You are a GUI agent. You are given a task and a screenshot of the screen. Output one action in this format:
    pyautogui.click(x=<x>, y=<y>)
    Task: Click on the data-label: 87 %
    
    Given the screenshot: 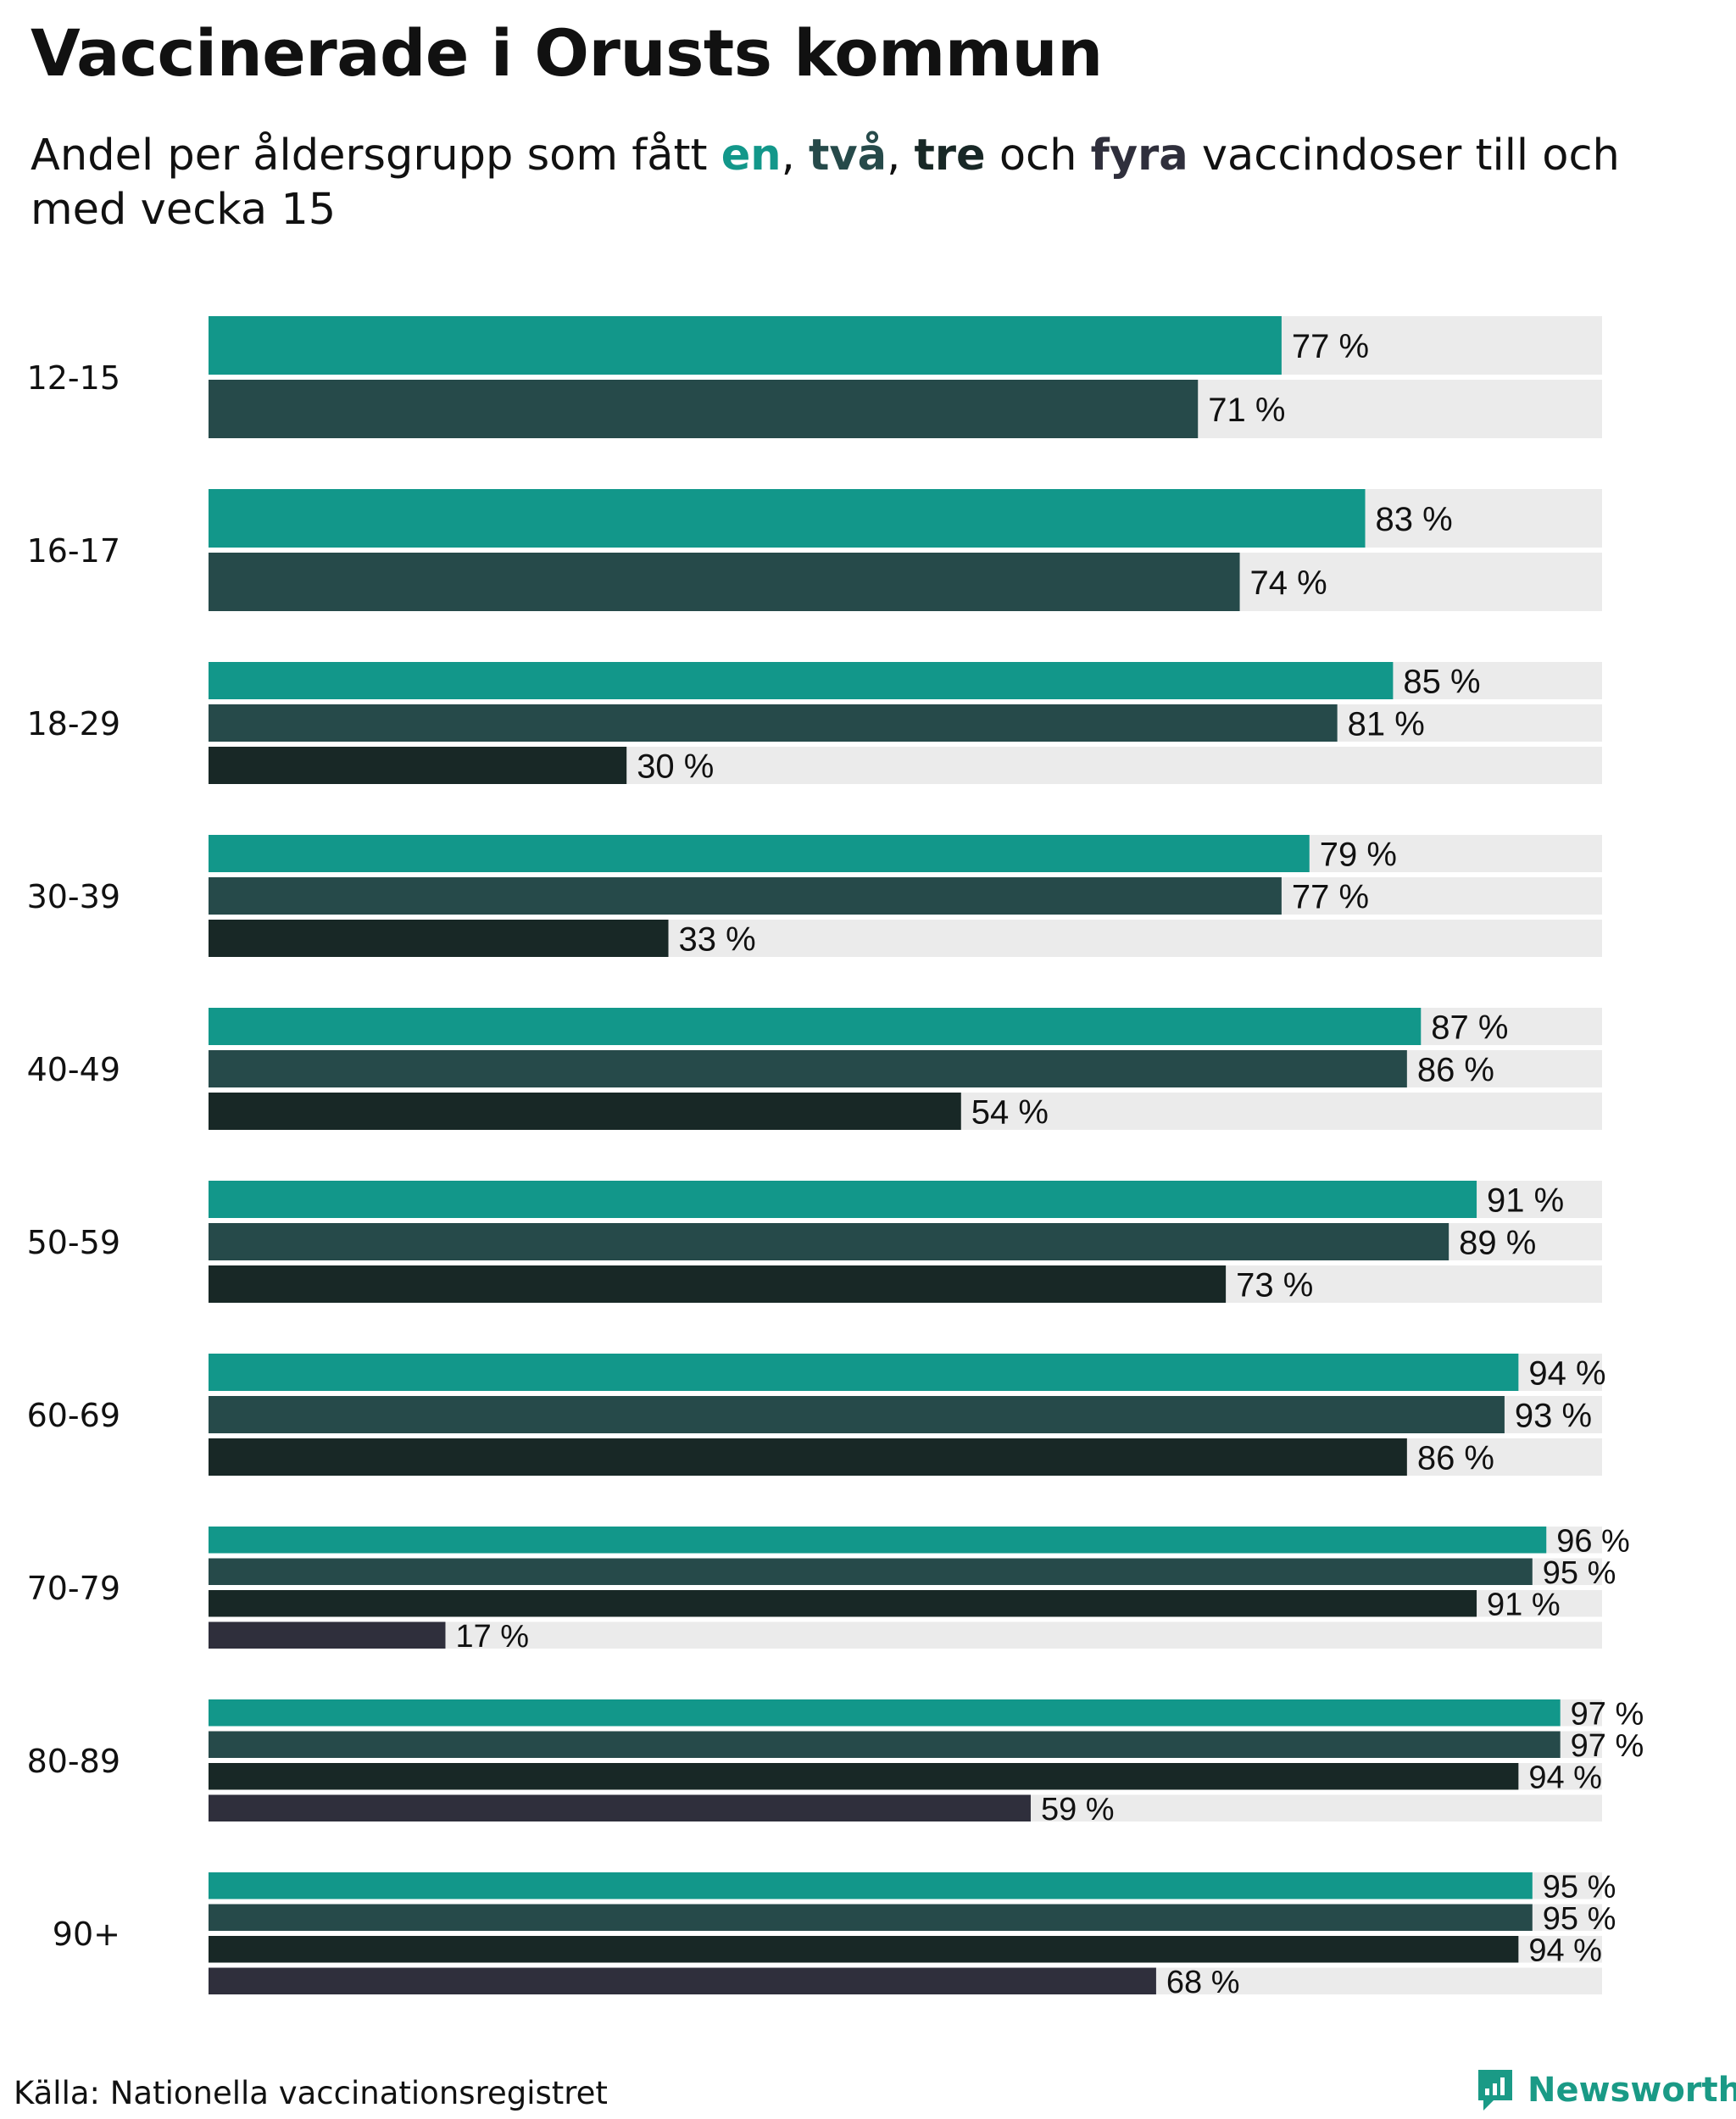 What is the action you would take?
    pyautogui.click(x=1469, y=1028)
    